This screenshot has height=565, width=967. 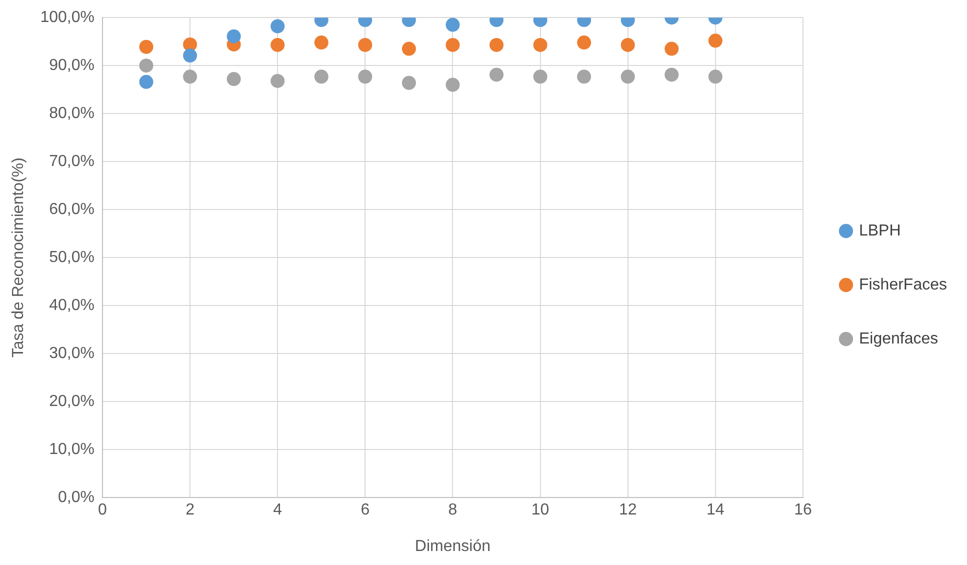 What do you see at coordinates (71, 65) in the screenshot?
I see `y-tick-label: 90,0%` at bounding box center [71, 65].